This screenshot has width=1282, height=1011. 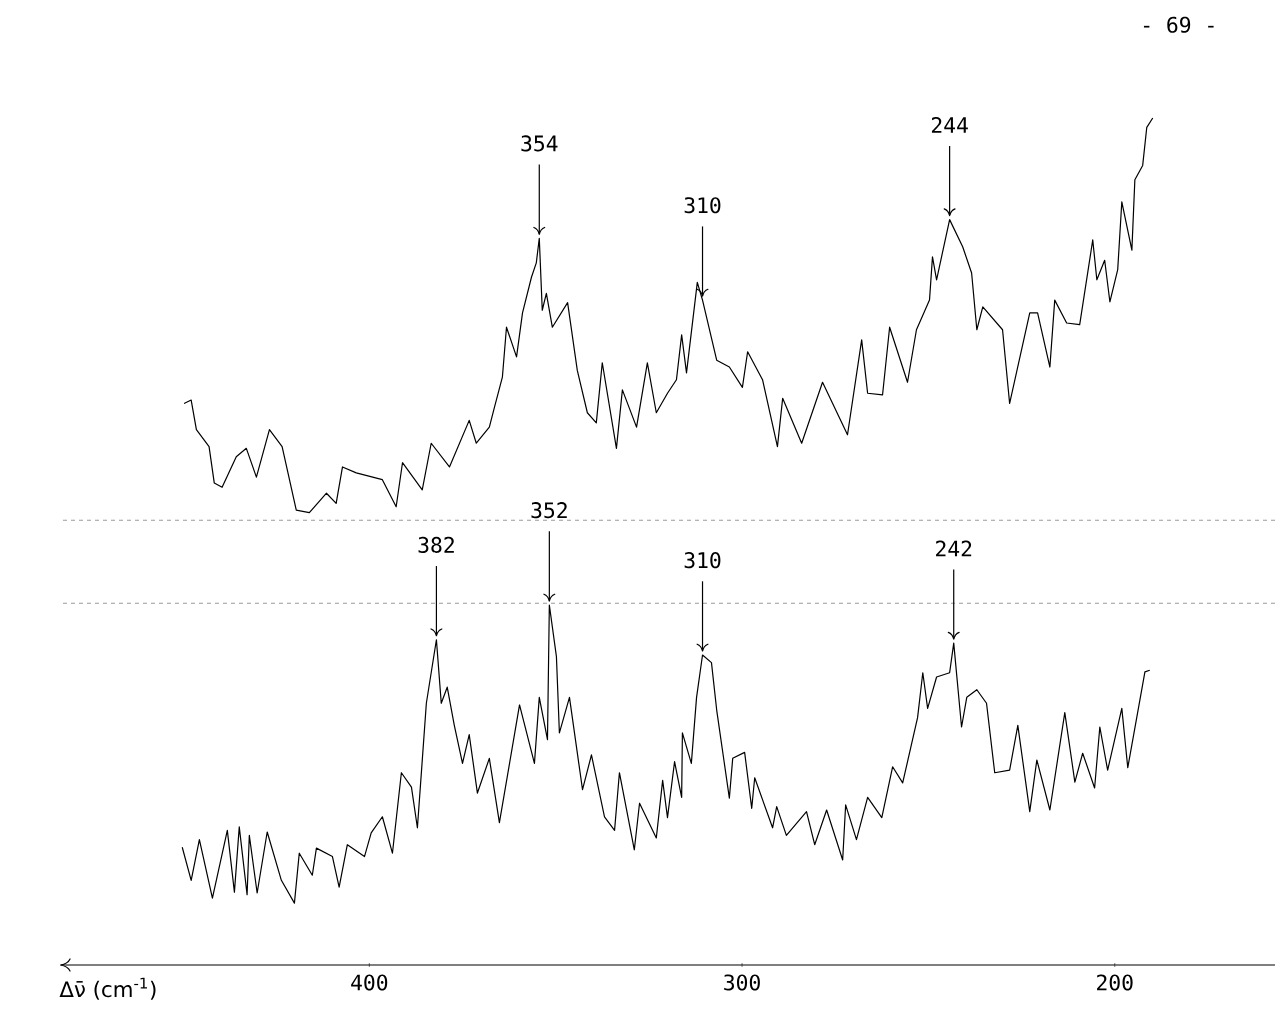 What do you see at coordinates (1115, 982) in the screenshot?
I see `x-tick-label: 200` at bounding box center [1115, 982].